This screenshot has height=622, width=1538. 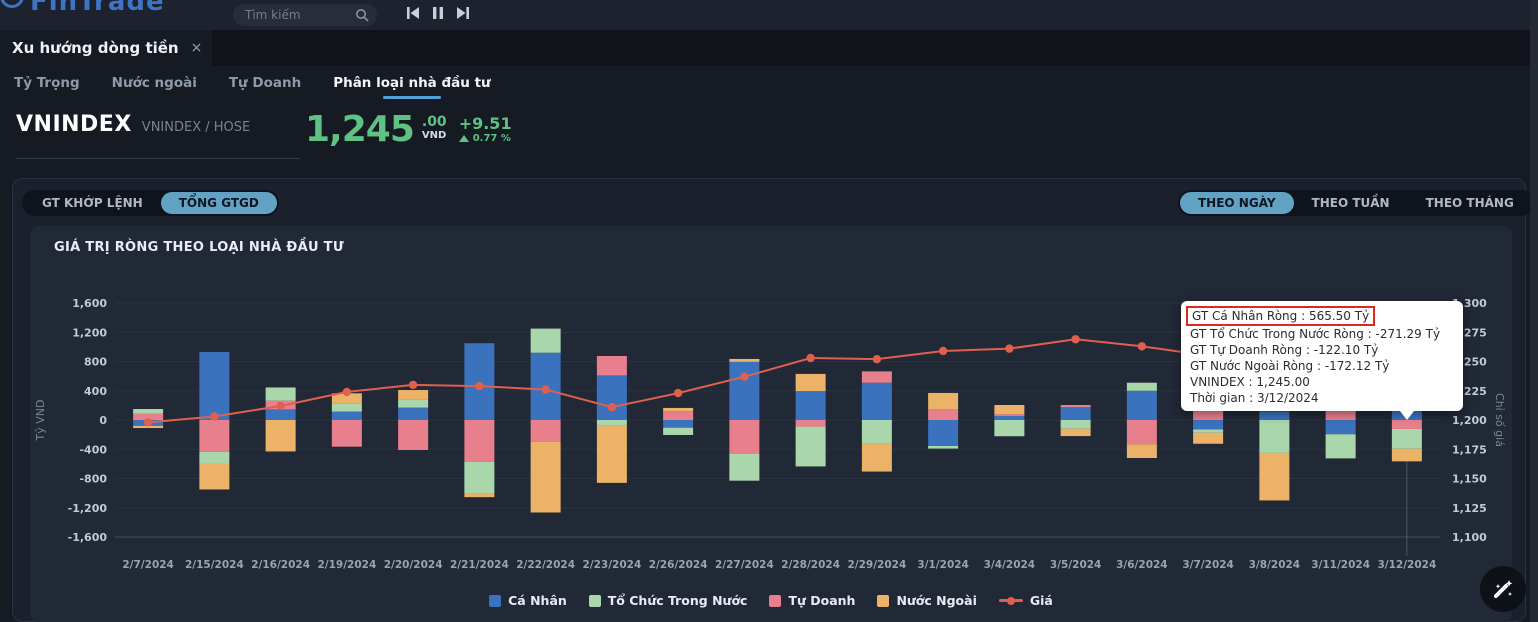 What do you see at coordinates (927, 600) in the screenshot?
I see `legend-item-nước-ngoài: Nước Ngoài` at bounding box center [927, 600].